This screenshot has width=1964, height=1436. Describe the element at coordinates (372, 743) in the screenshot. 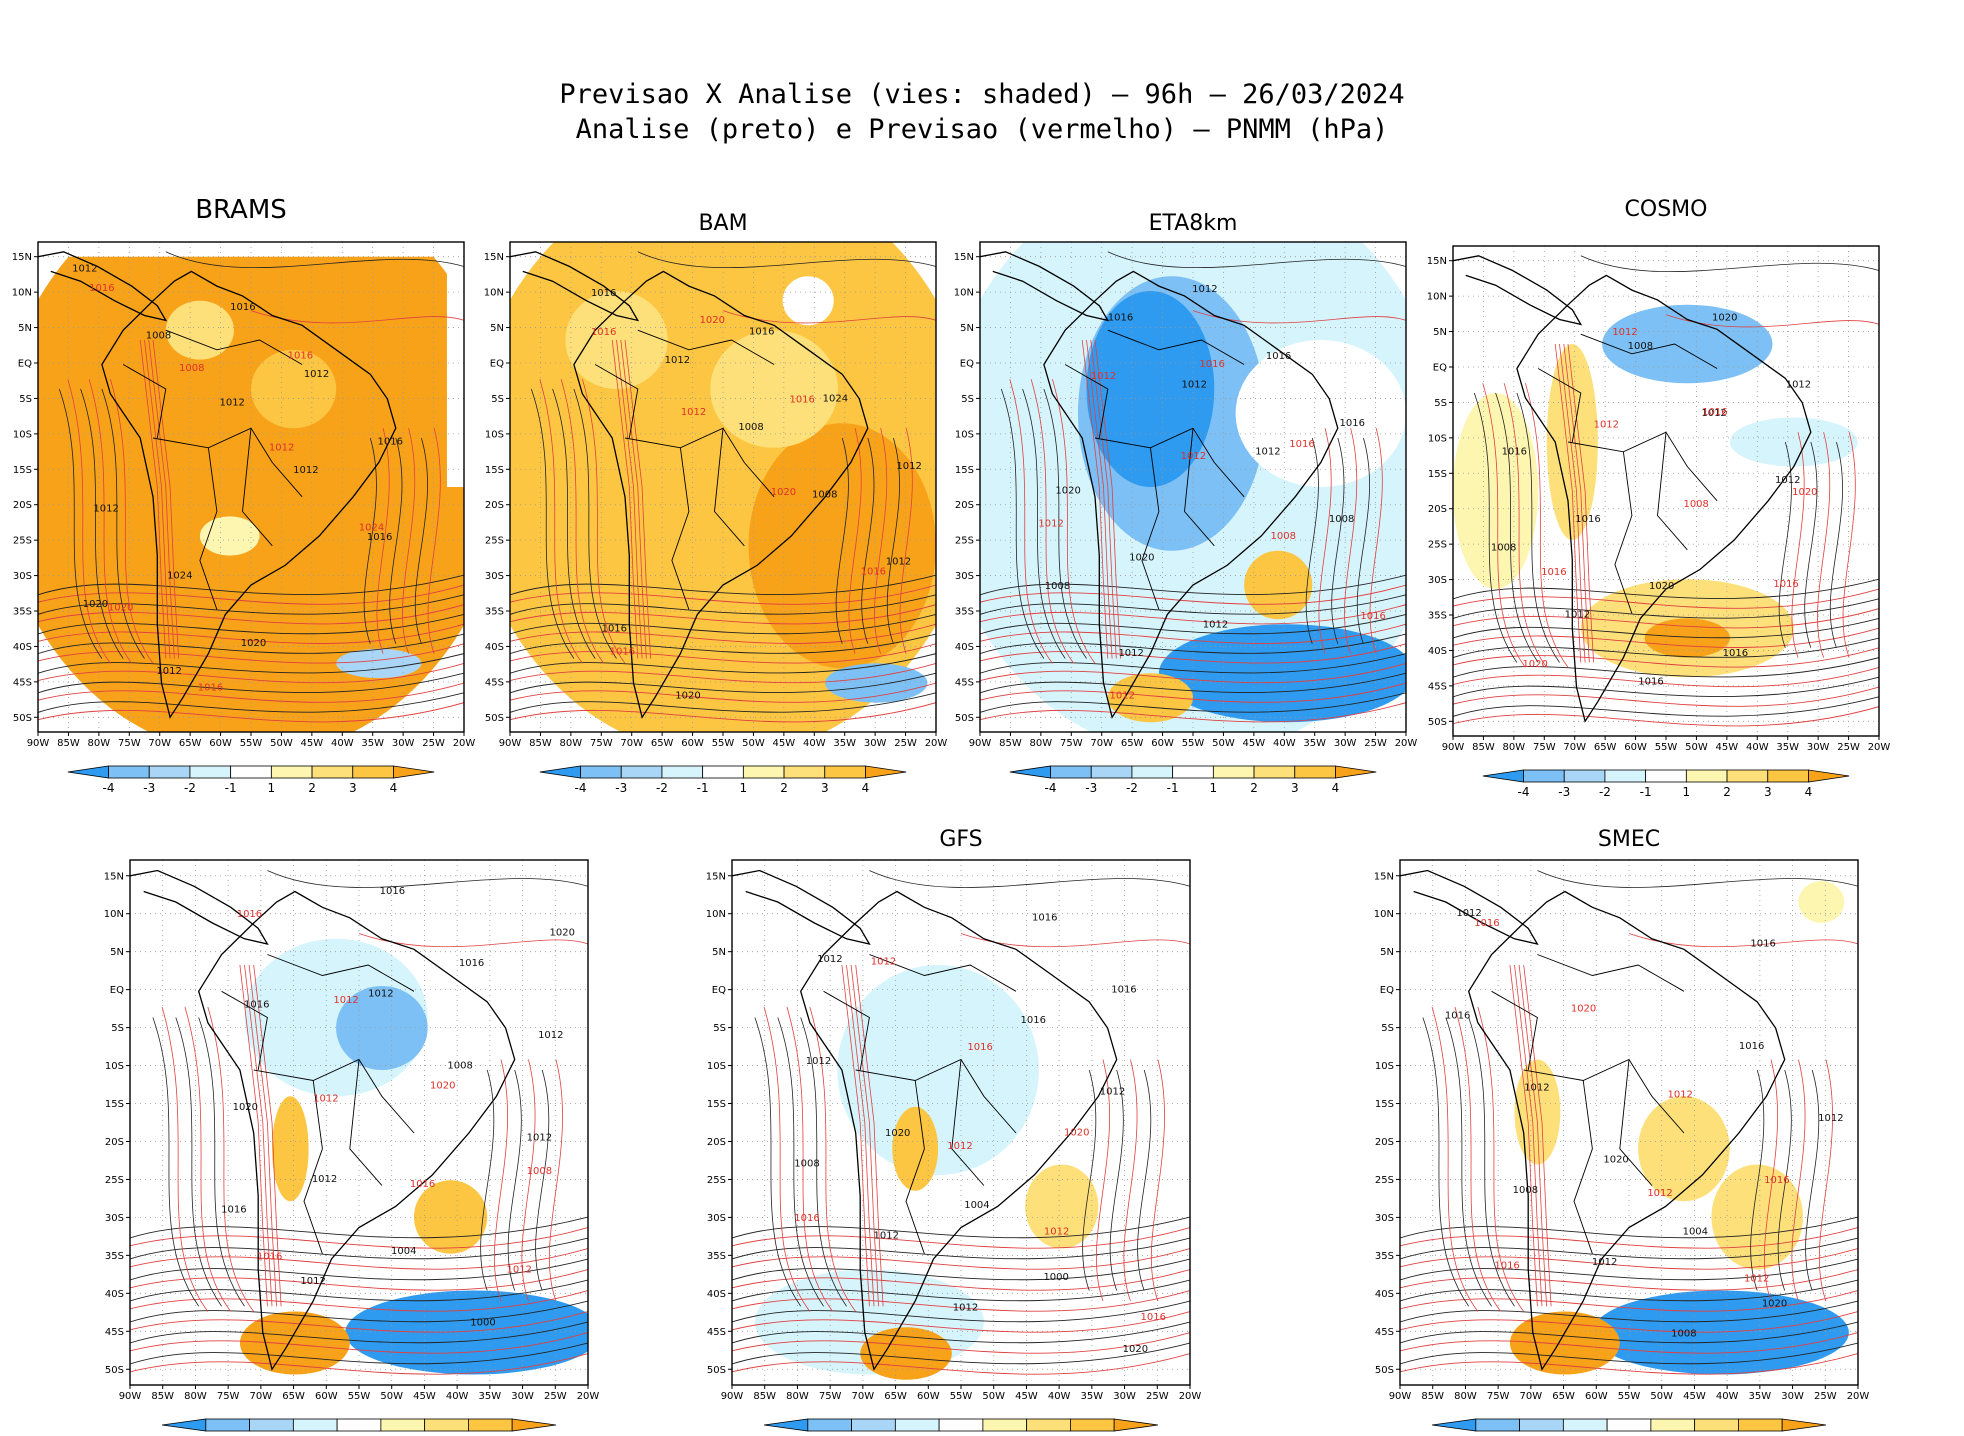

I see `x-tick-label: 35W` at that location.